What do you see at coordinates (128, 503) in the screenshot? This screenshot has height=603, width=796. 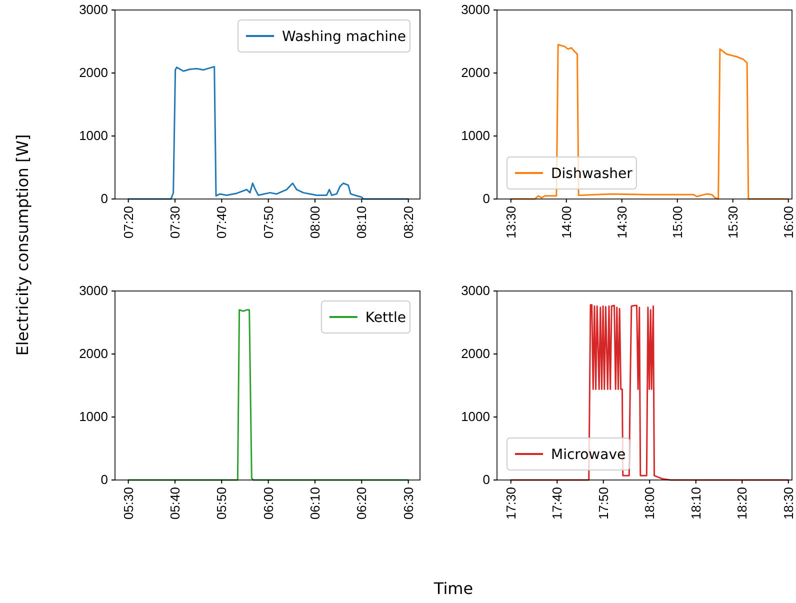 I see `x-tick-label: 05:30` at bounding box center [128, 503].